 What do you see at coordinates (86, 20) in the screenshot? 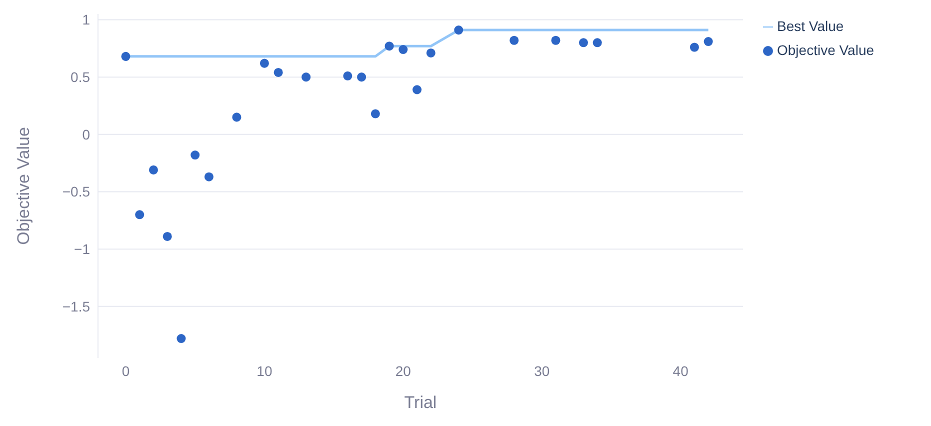
I see `y-tick-label: 1` at bounding box center [86, 20].